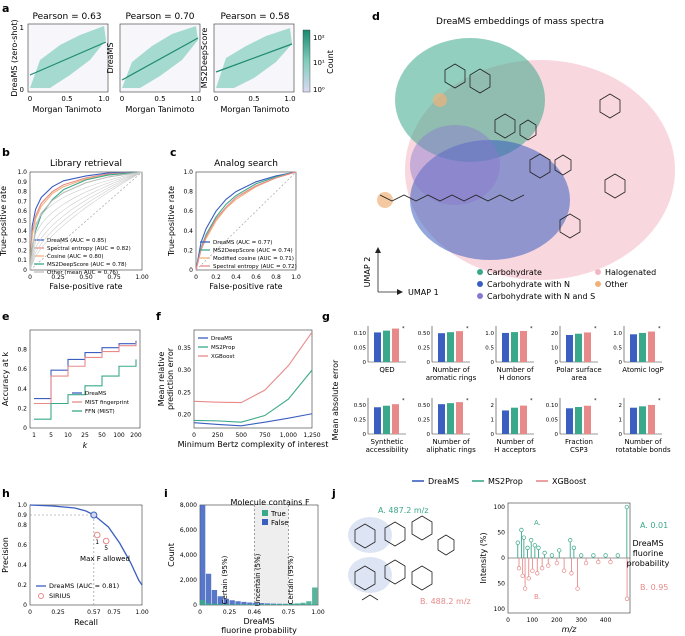  Describe the element at coordinates (85, 435) in the screenshot. I see `e-xtick: 25` at that location.